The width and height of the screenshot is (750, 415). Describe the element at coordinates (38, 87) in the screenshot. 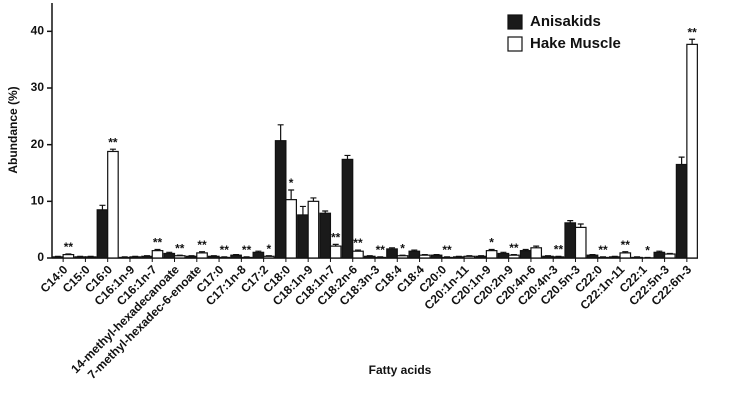

I see `y-tick-label: 30` at that location.